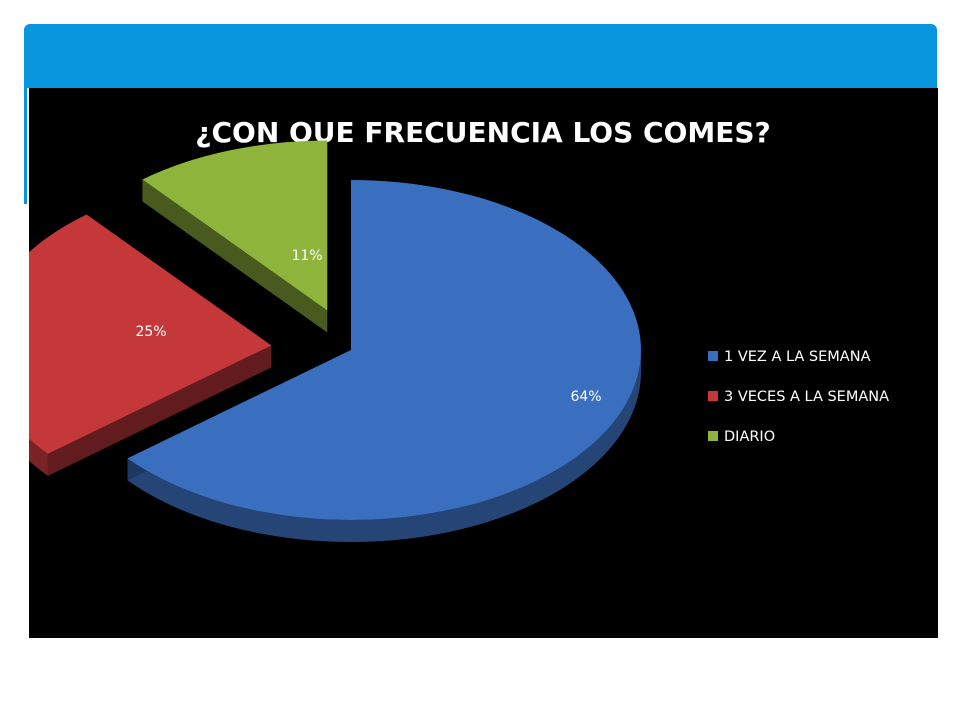 This screenshot has width=960, height=720. I want to click on legend-item-1: 1 VEZ A LA SEMANA, so click(789, 357).